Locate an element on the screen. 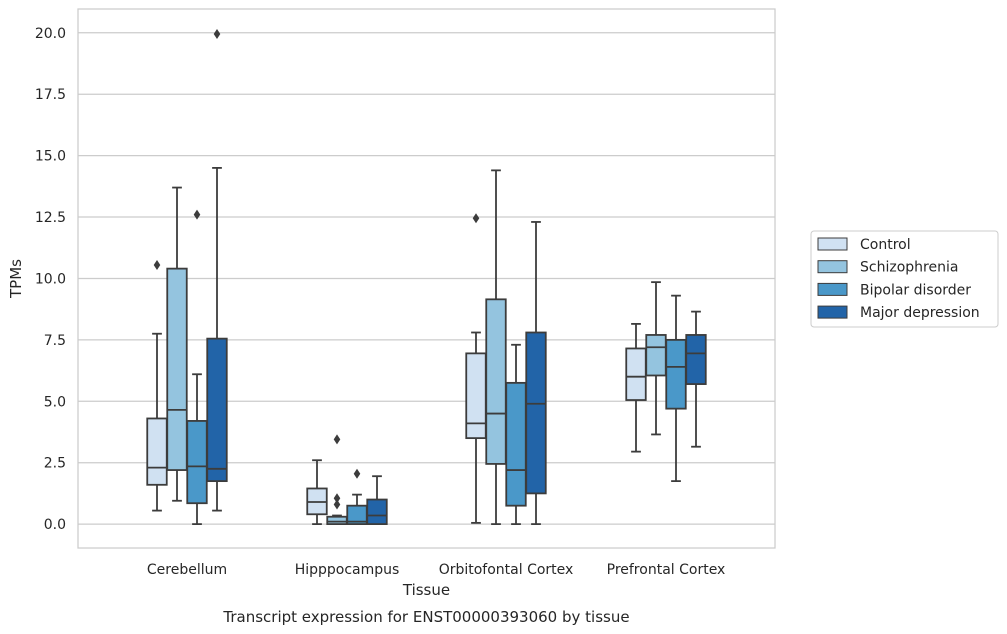 This screenshot has width=1007, height=634. legend-label: Schizophrenia is located at coordinates (909, 268).